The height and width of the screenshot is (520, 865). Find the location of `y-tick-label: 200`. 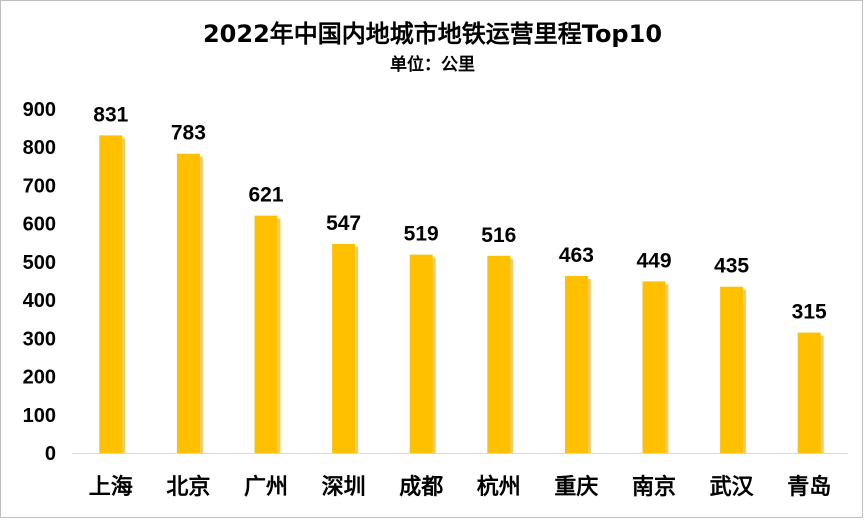

y-tick-label: 200 is located at coordinates (39, 378).